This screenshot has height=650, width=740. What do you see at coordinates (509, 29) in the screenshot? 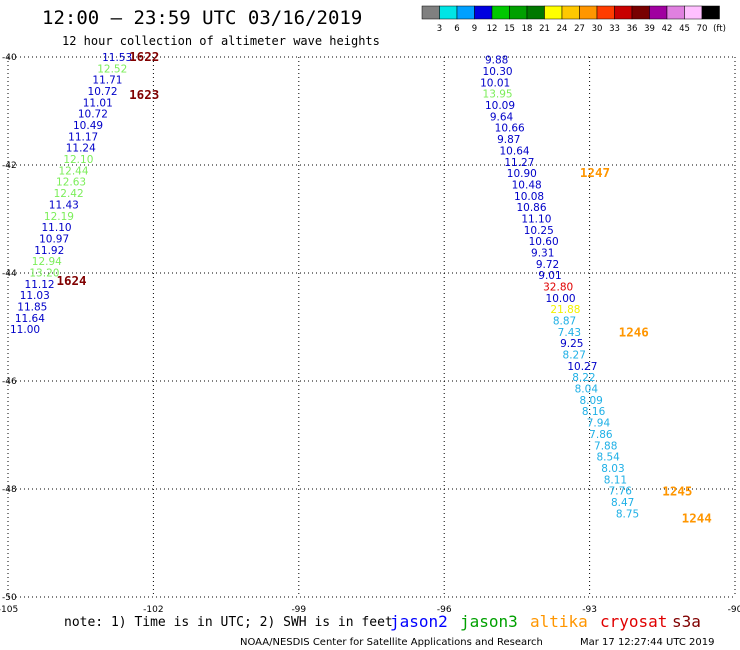
I see `colorbar-label: 15` at bounding box center [509, 29].